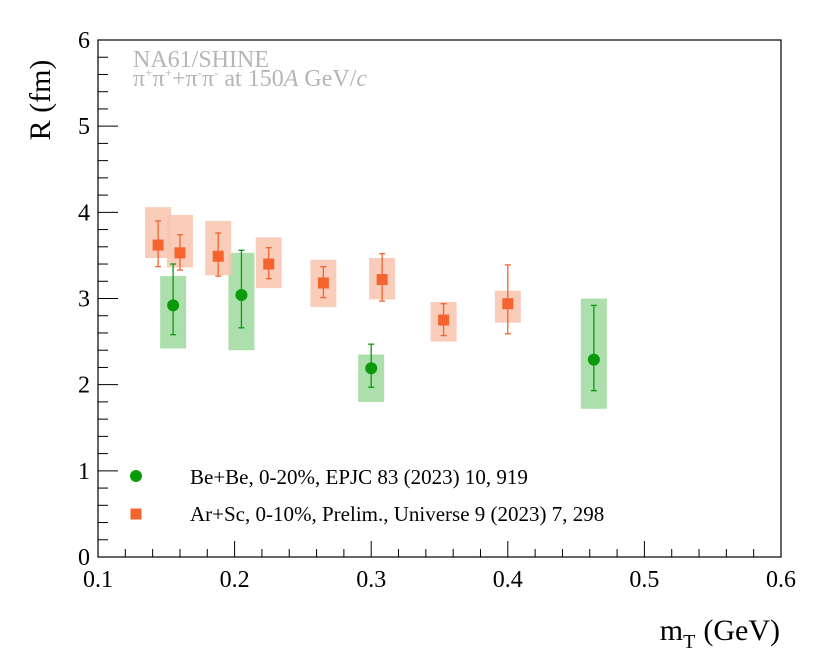 Image resolution: width=814 pixels, height=657 pixels. Describe the element at coordinates (644, 580) in the screenshot. I see `x-tick-label: 0.5` at that location.